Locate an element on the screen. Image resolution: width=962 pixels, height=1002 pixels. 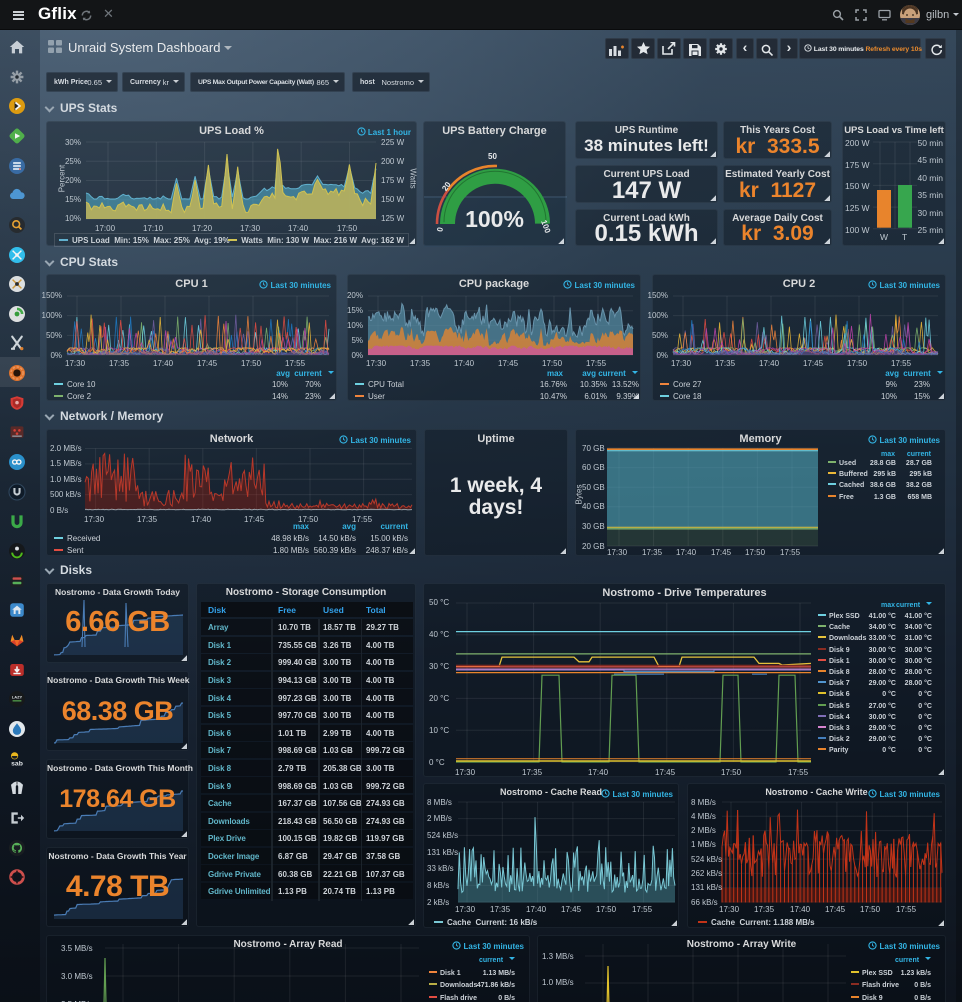
svg-text: sab is located at coordinates (17, 763).